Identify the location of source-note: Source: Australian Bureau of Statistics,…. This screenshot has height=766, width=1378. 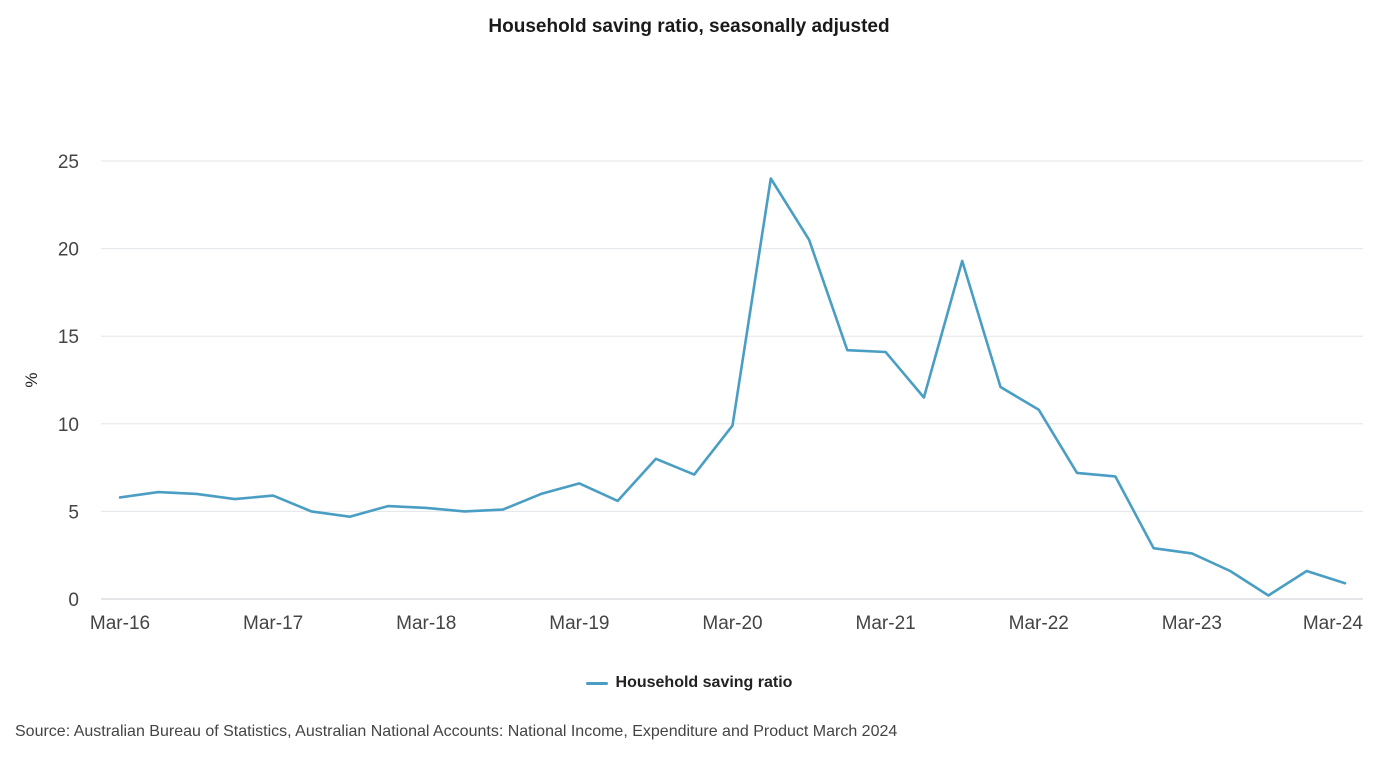
(456, 731).